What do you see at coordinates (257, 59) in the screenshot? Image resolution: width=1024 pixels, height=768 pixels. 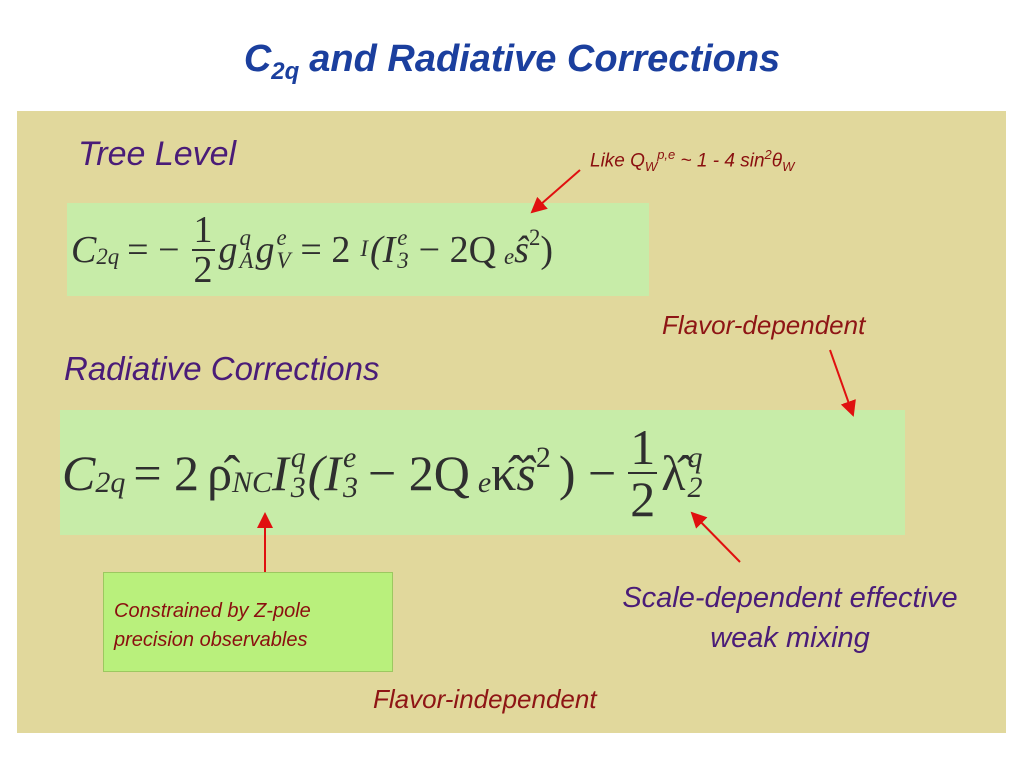 I see `title-symbol: C` at bounding box center [257, 59].